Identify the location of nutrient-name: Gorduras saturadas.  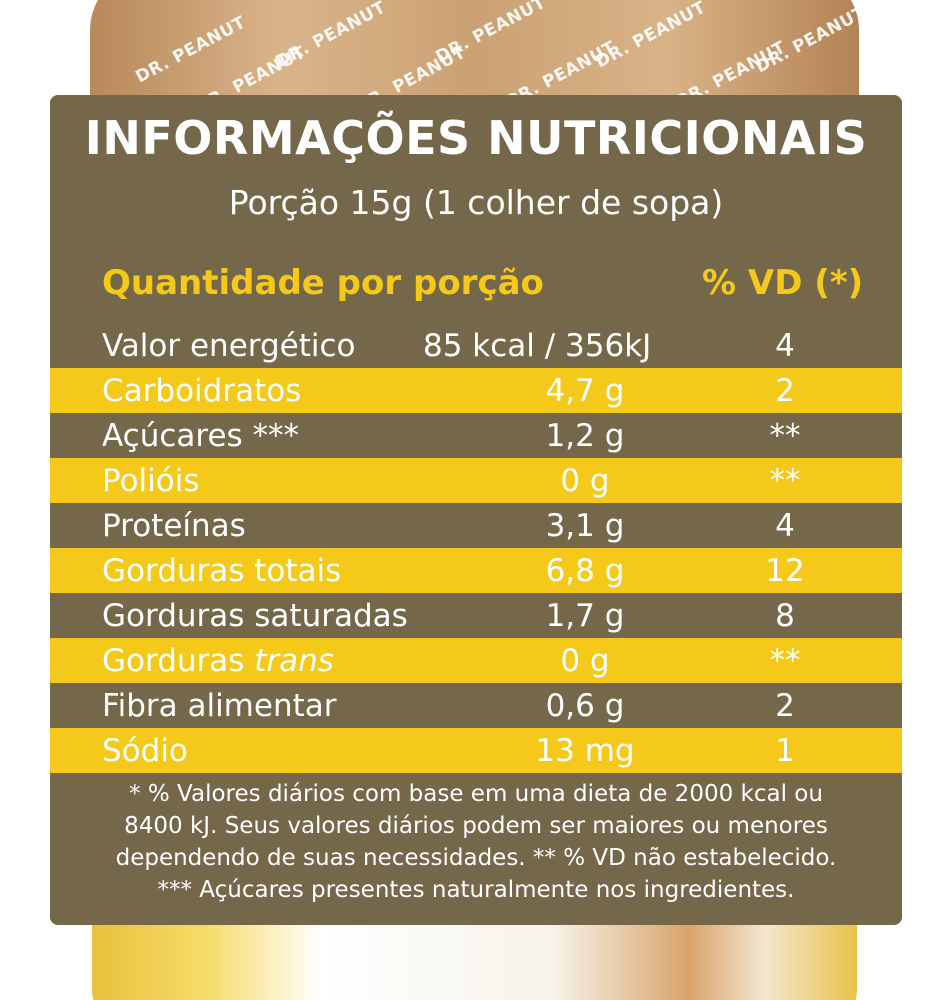
(255, 616).